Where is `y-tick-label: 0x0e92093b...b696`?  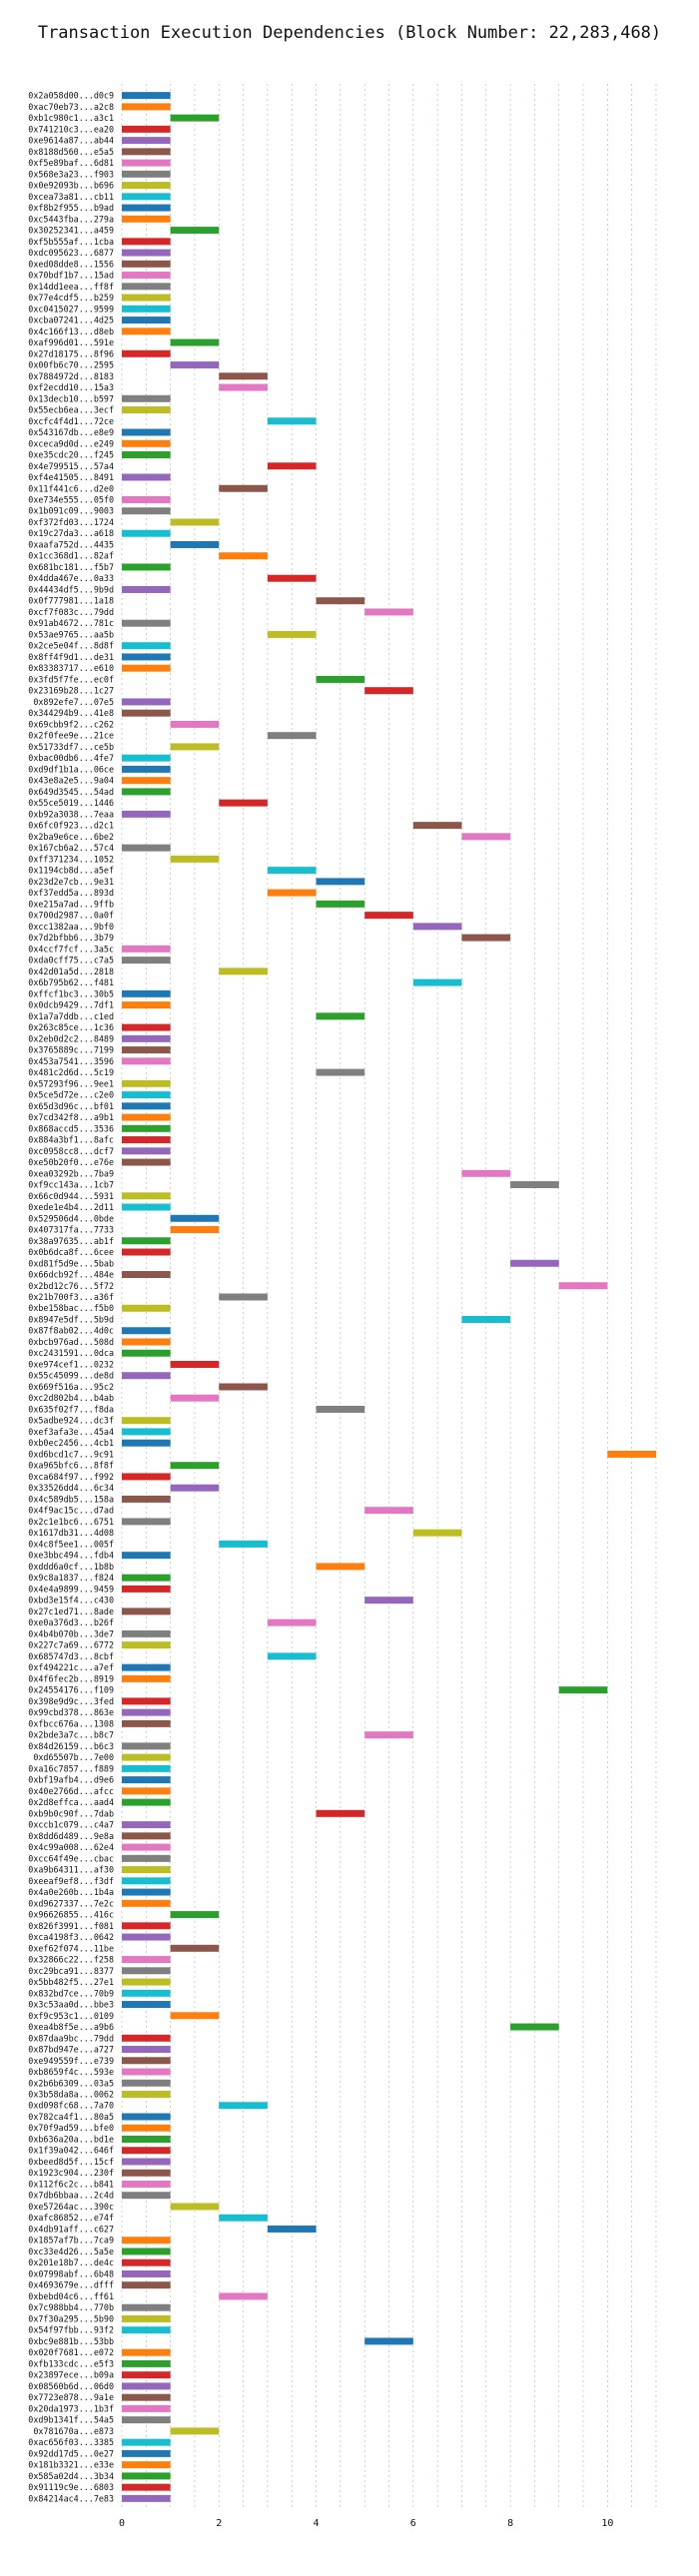
y-tick-label: 0x0e92093b...b696 is located at coordinates (71, 186).